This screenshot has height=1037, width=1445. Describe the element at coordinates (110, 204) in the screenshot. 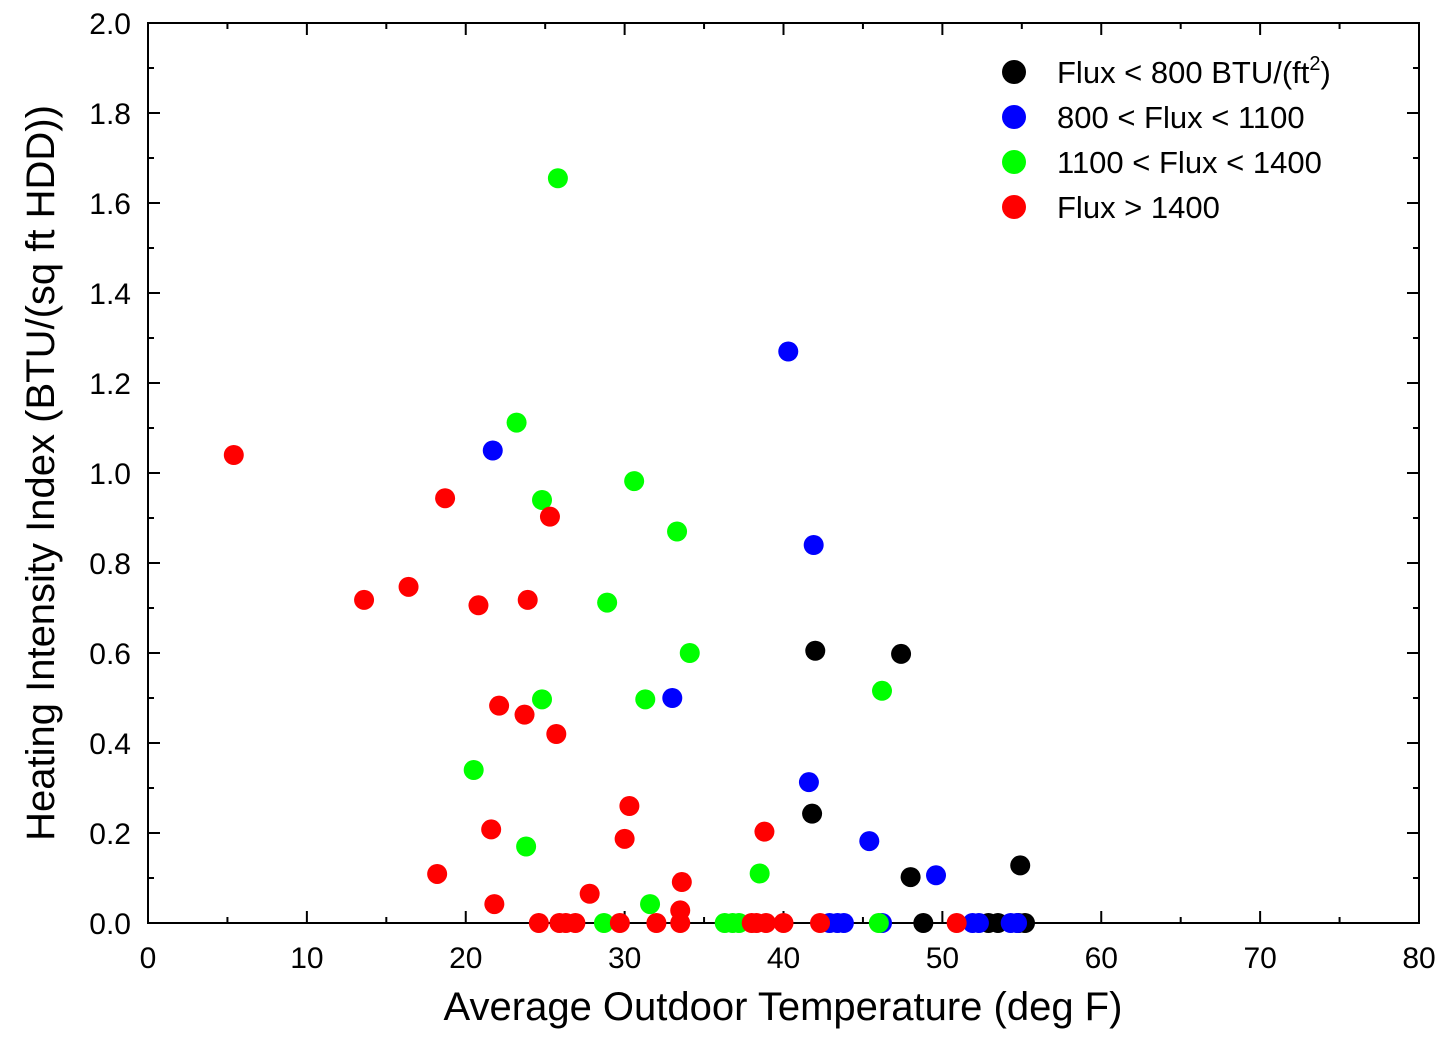

I see `y-tick-label: 1.6` at that location.